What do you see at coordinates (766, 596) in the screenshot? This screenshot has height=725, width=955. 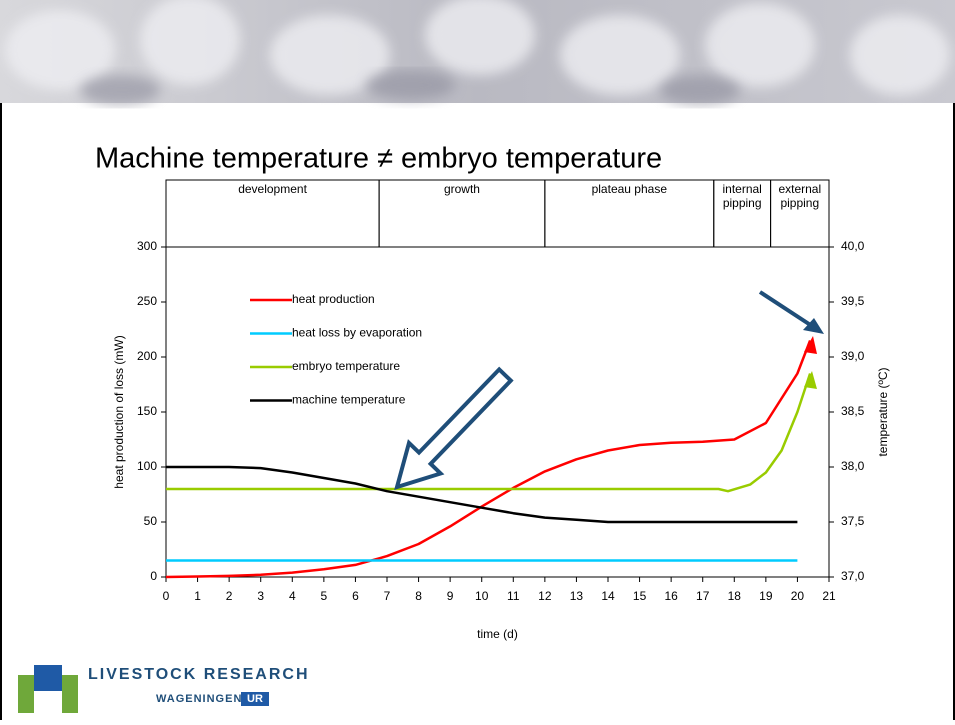 I see `x-tick-label: 19` at bounding box center [766, 596].